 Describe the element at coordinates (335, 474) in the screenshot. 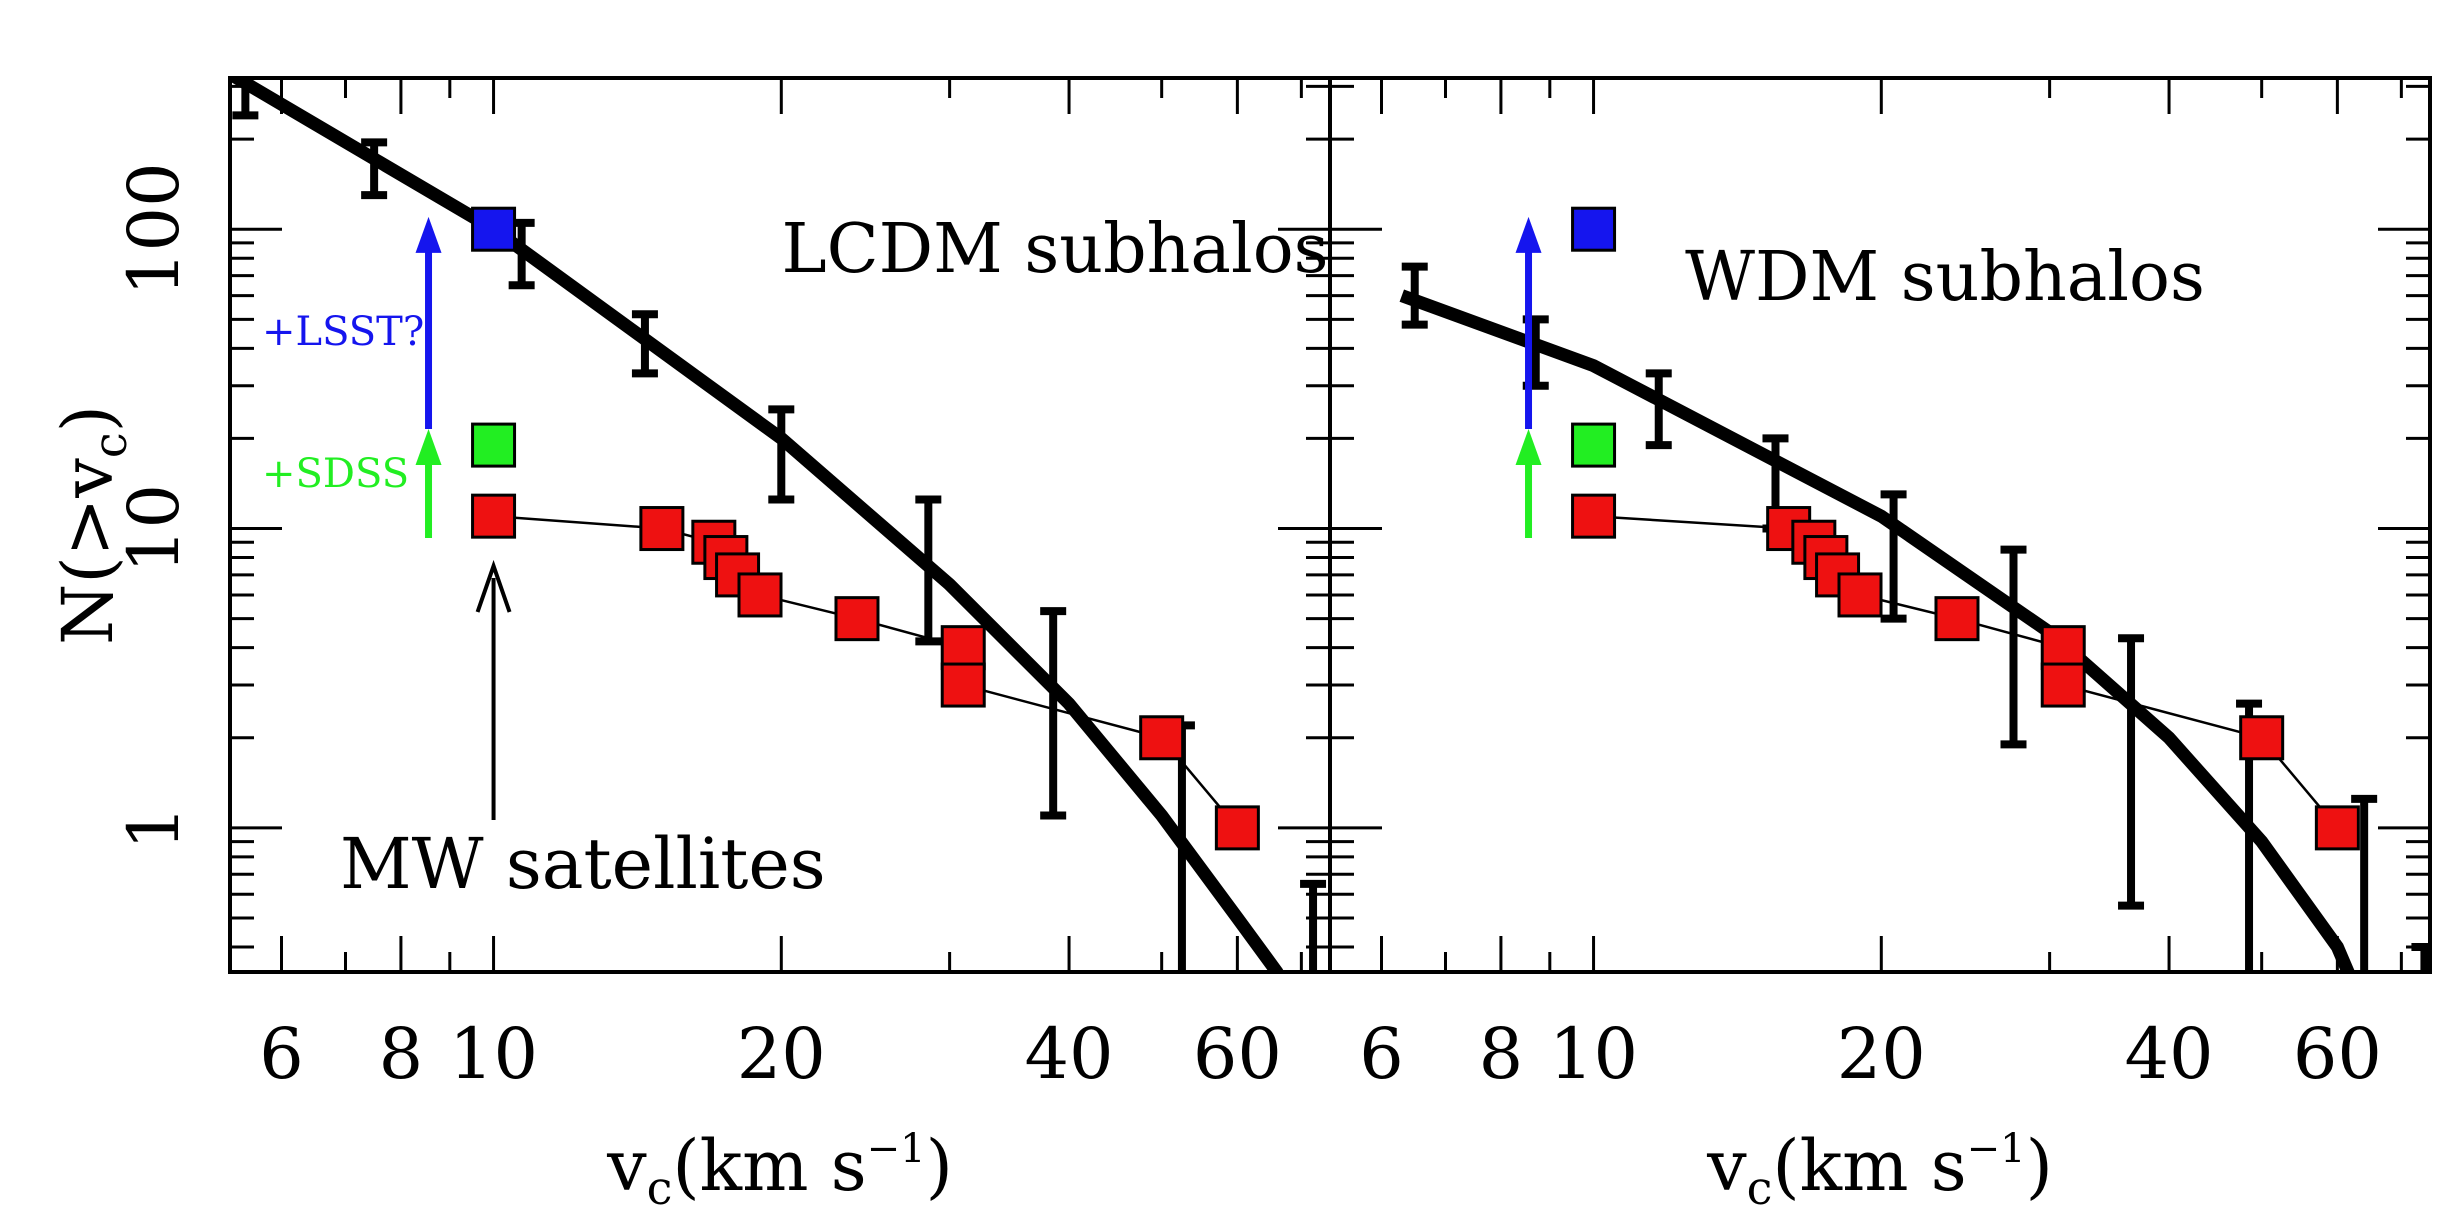

I see `annotation-sdss: +SDSS` at that location.